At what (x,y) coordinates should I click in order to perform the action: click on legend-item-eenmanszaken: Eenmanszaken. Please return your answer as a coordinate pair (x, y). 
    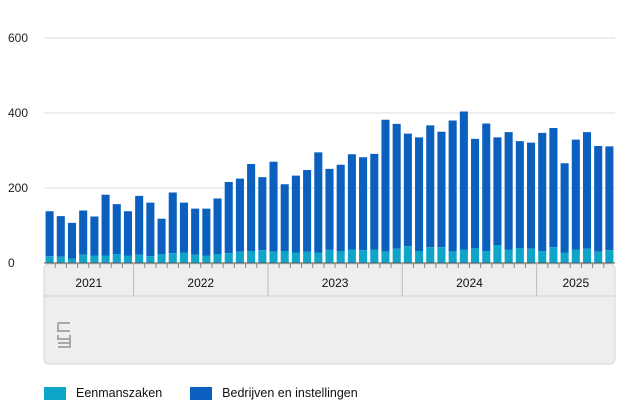
    Looking at the image, I should click on (103, 393).